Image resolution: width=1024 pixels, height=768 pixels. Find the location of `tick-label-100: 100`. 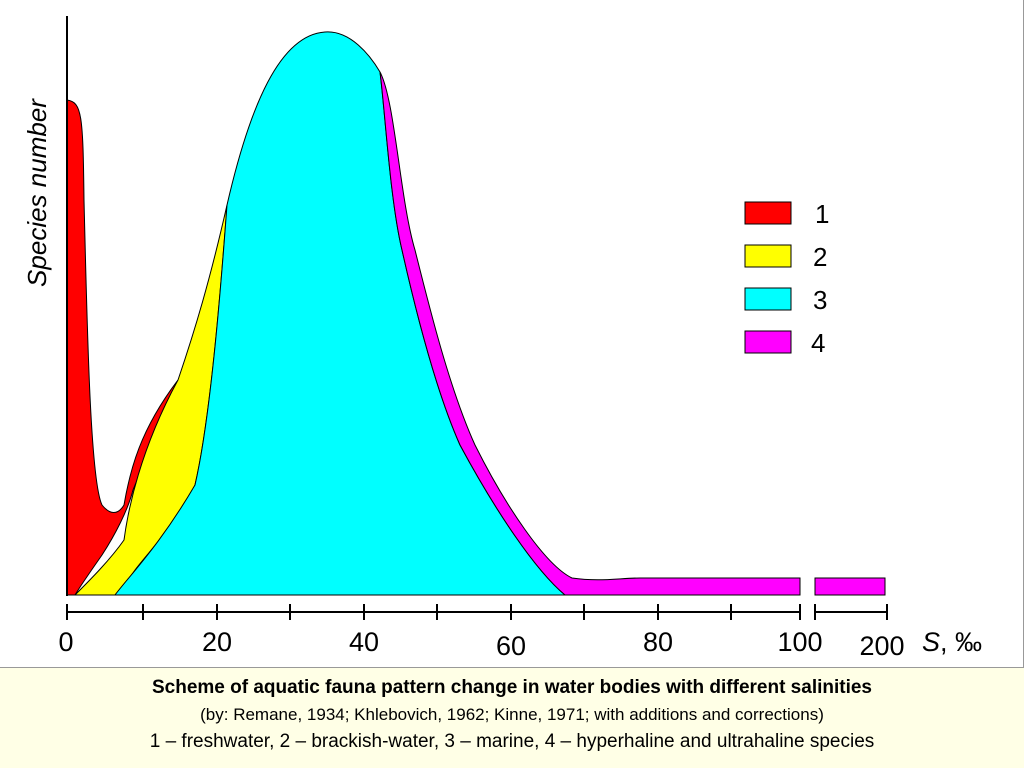

tick-label-100: 100 is located at coordinates (799, 642).